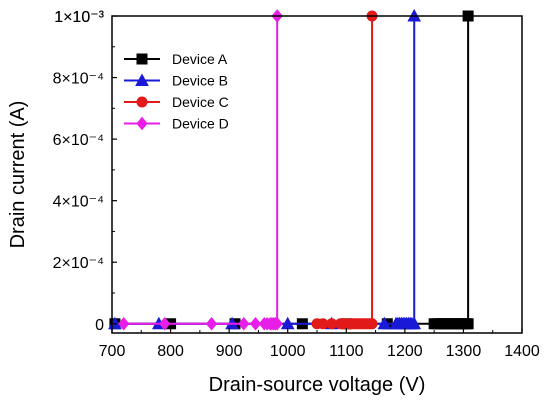 The width and height of the screenshot is (550, 405). Describe the element at coordinates (317, 385) in the screenshot. I see `x-axis-title: Drain-source voltage (V)` at that location.